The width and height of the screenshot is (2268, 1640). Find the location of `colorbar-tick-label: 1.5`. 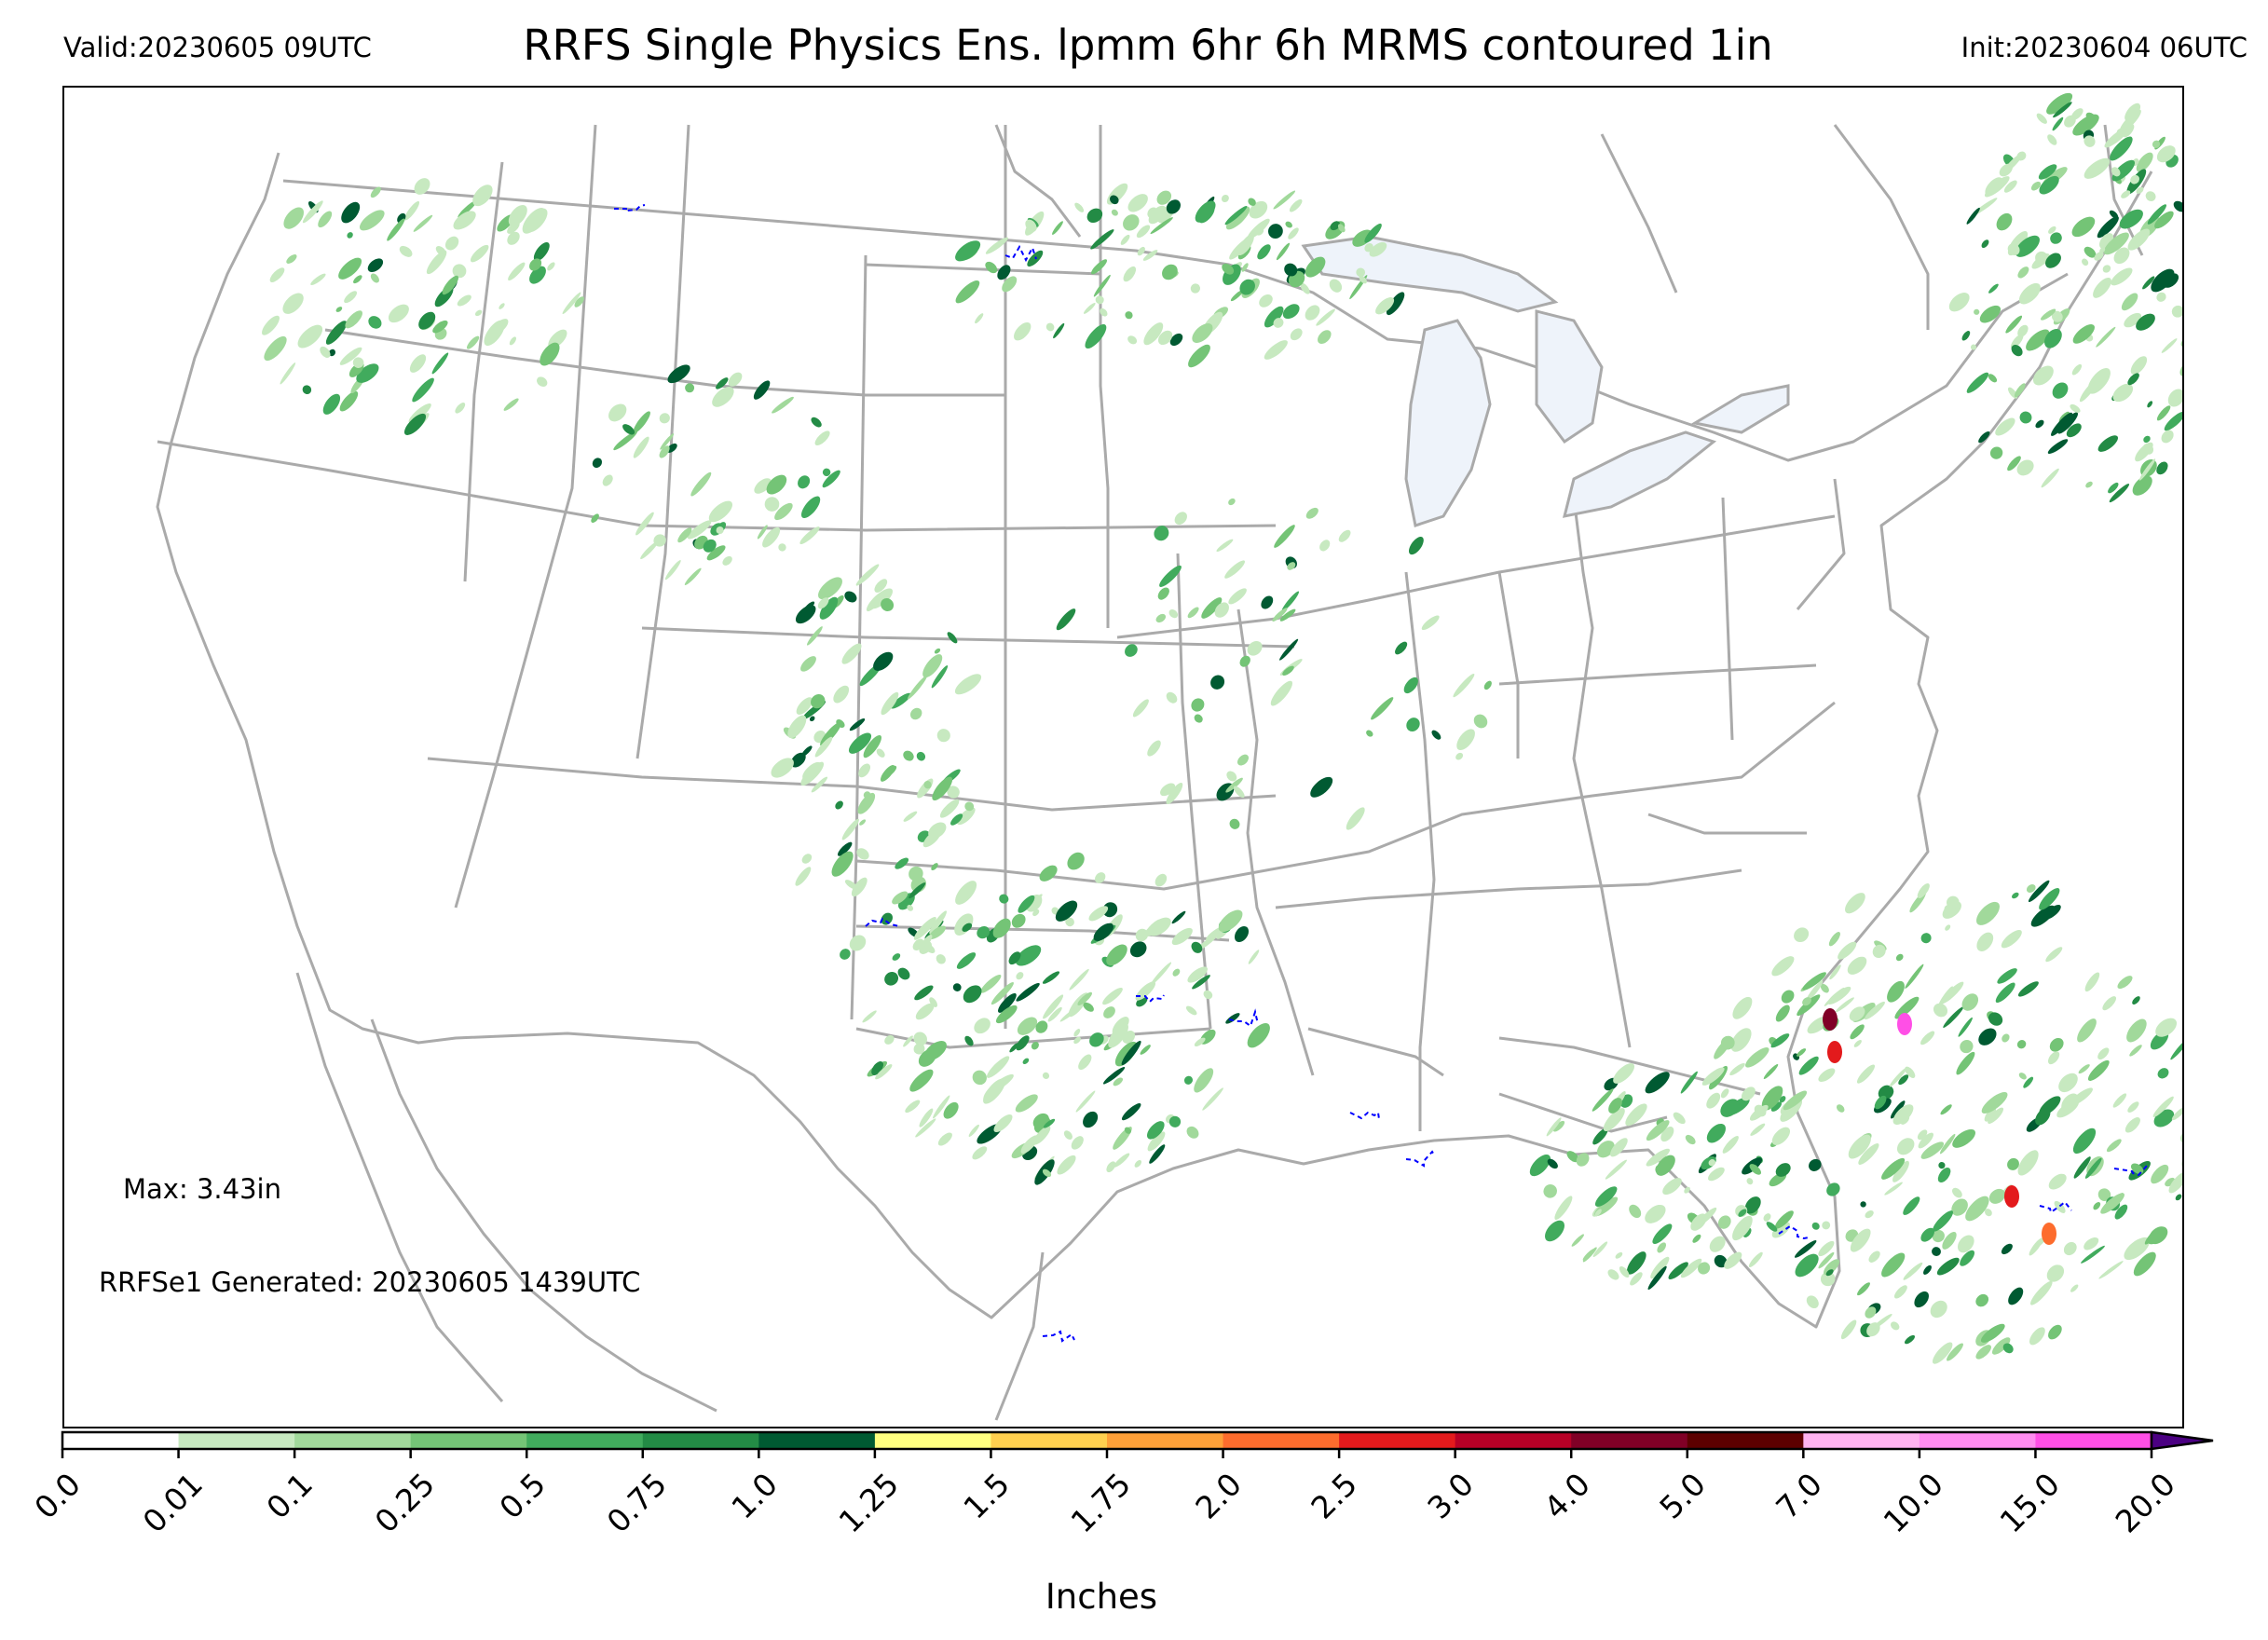

colorbar-tick-label: 1.5 is located at coordinates (986, 1496).